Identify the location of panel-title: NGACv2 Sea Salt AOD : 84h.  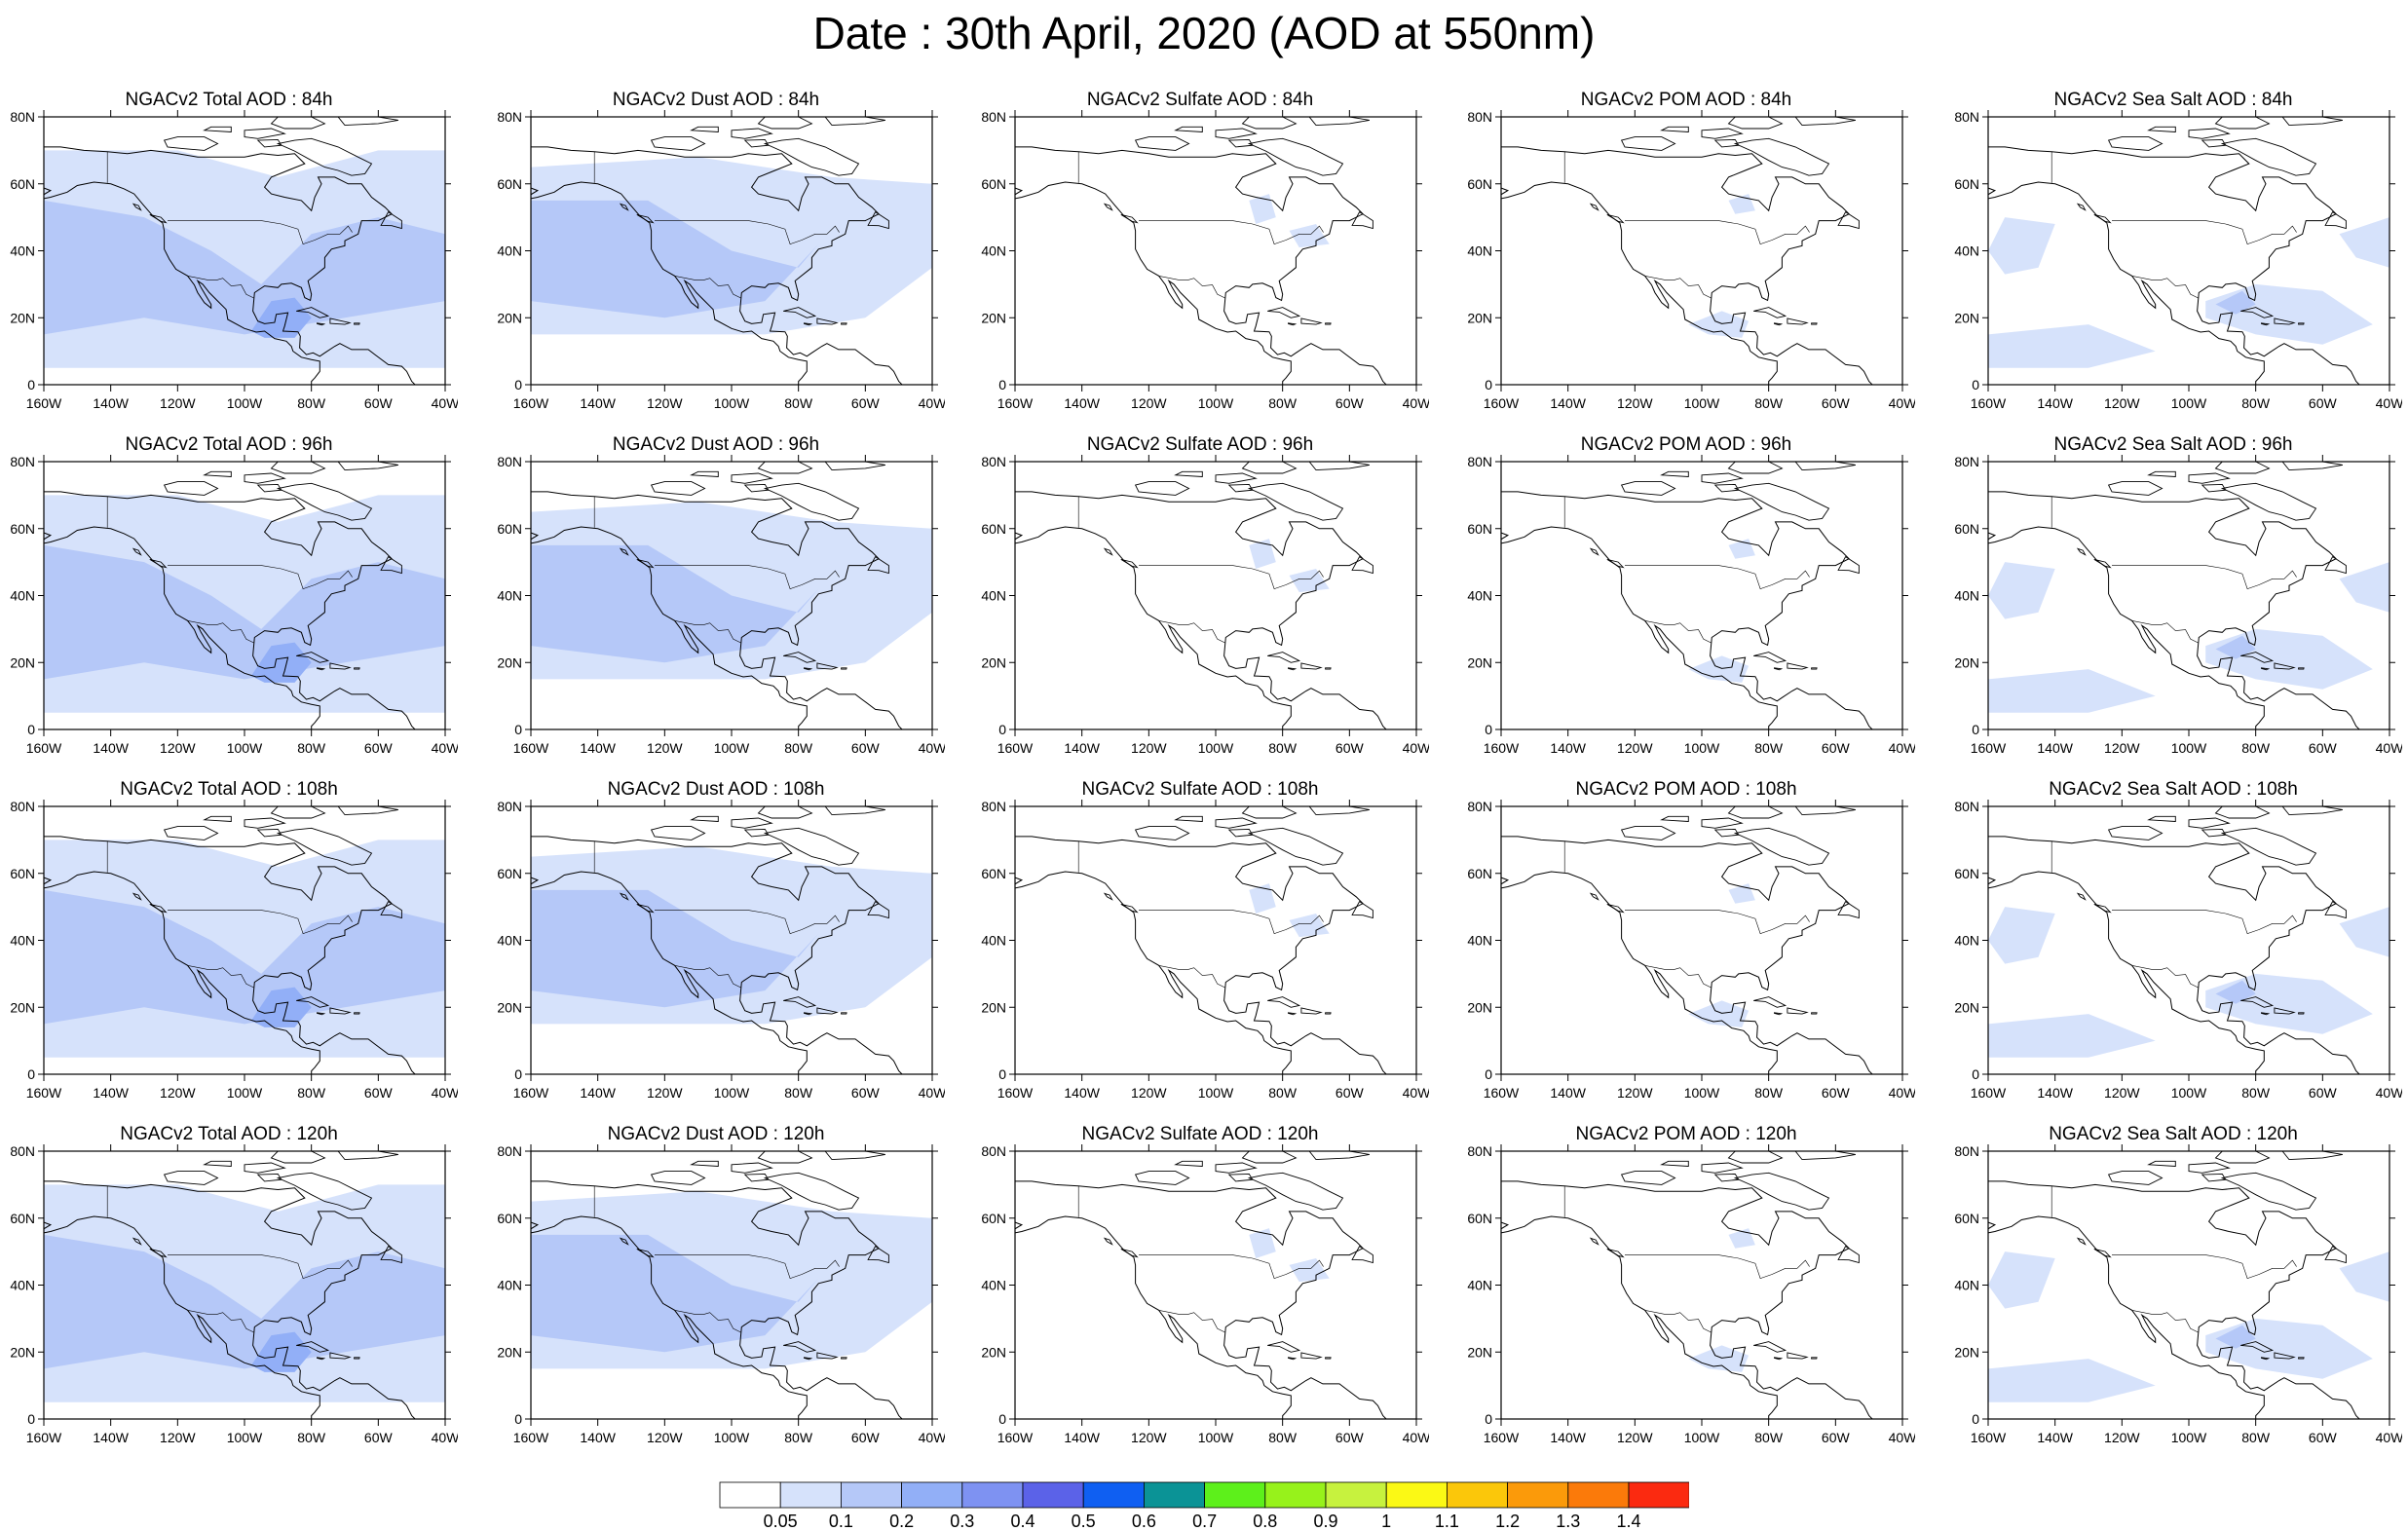
(2173, 100).